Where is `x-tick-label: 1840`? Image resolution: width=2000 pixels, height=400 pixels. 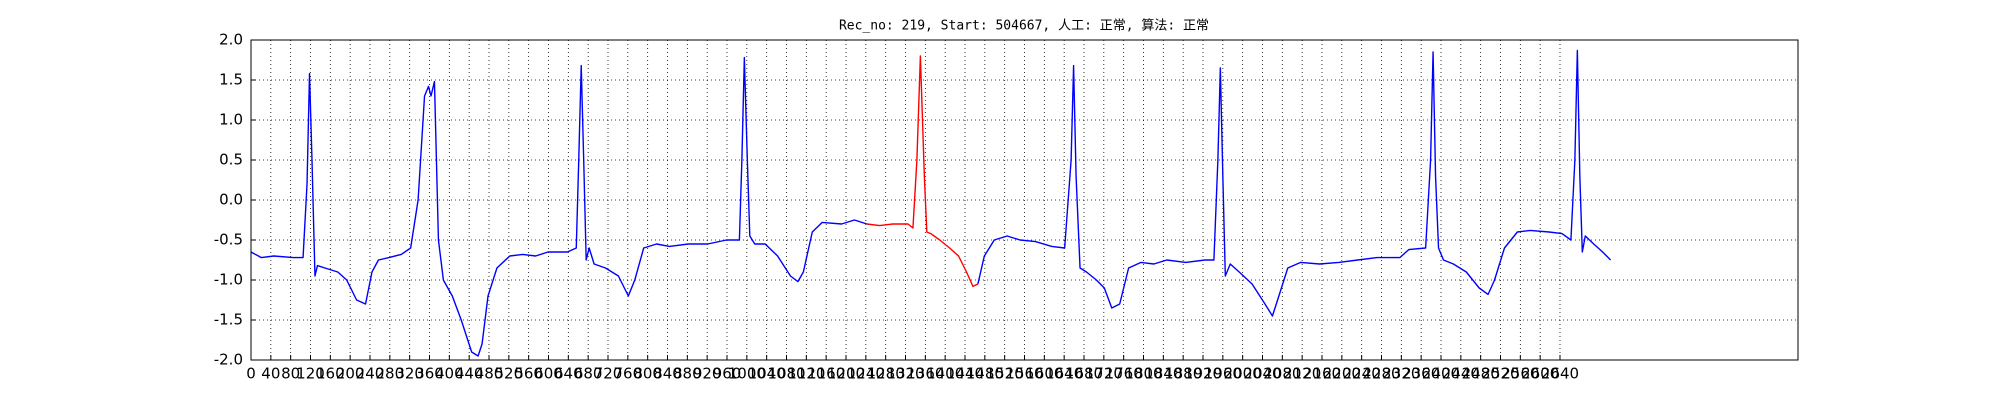 x-tick-label: 1840 is located at coordinates (1163, 374).